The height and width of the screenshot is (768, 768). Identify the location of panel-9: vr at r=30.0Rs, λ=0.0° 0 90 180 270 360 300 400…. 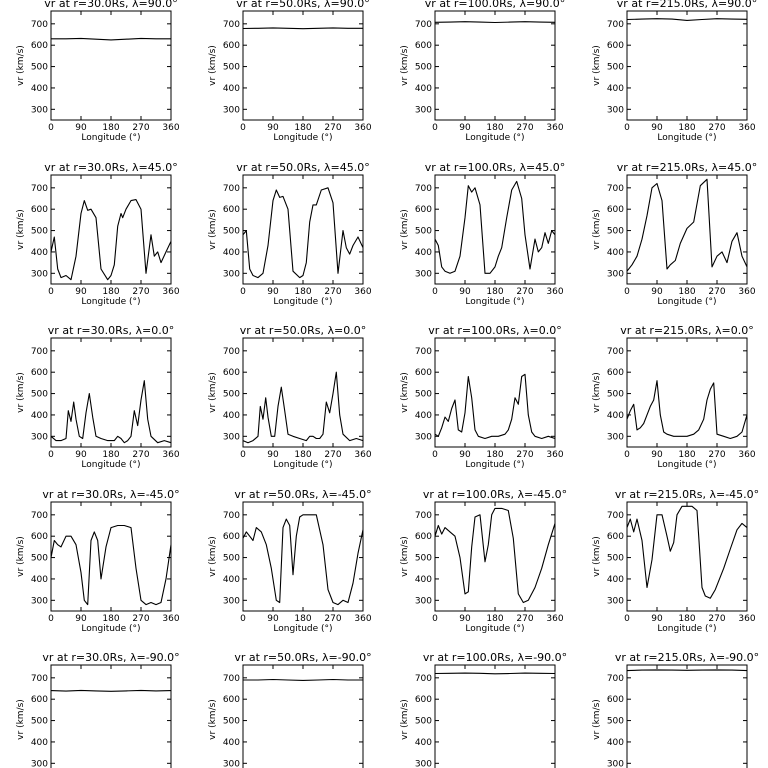
(98, 397).